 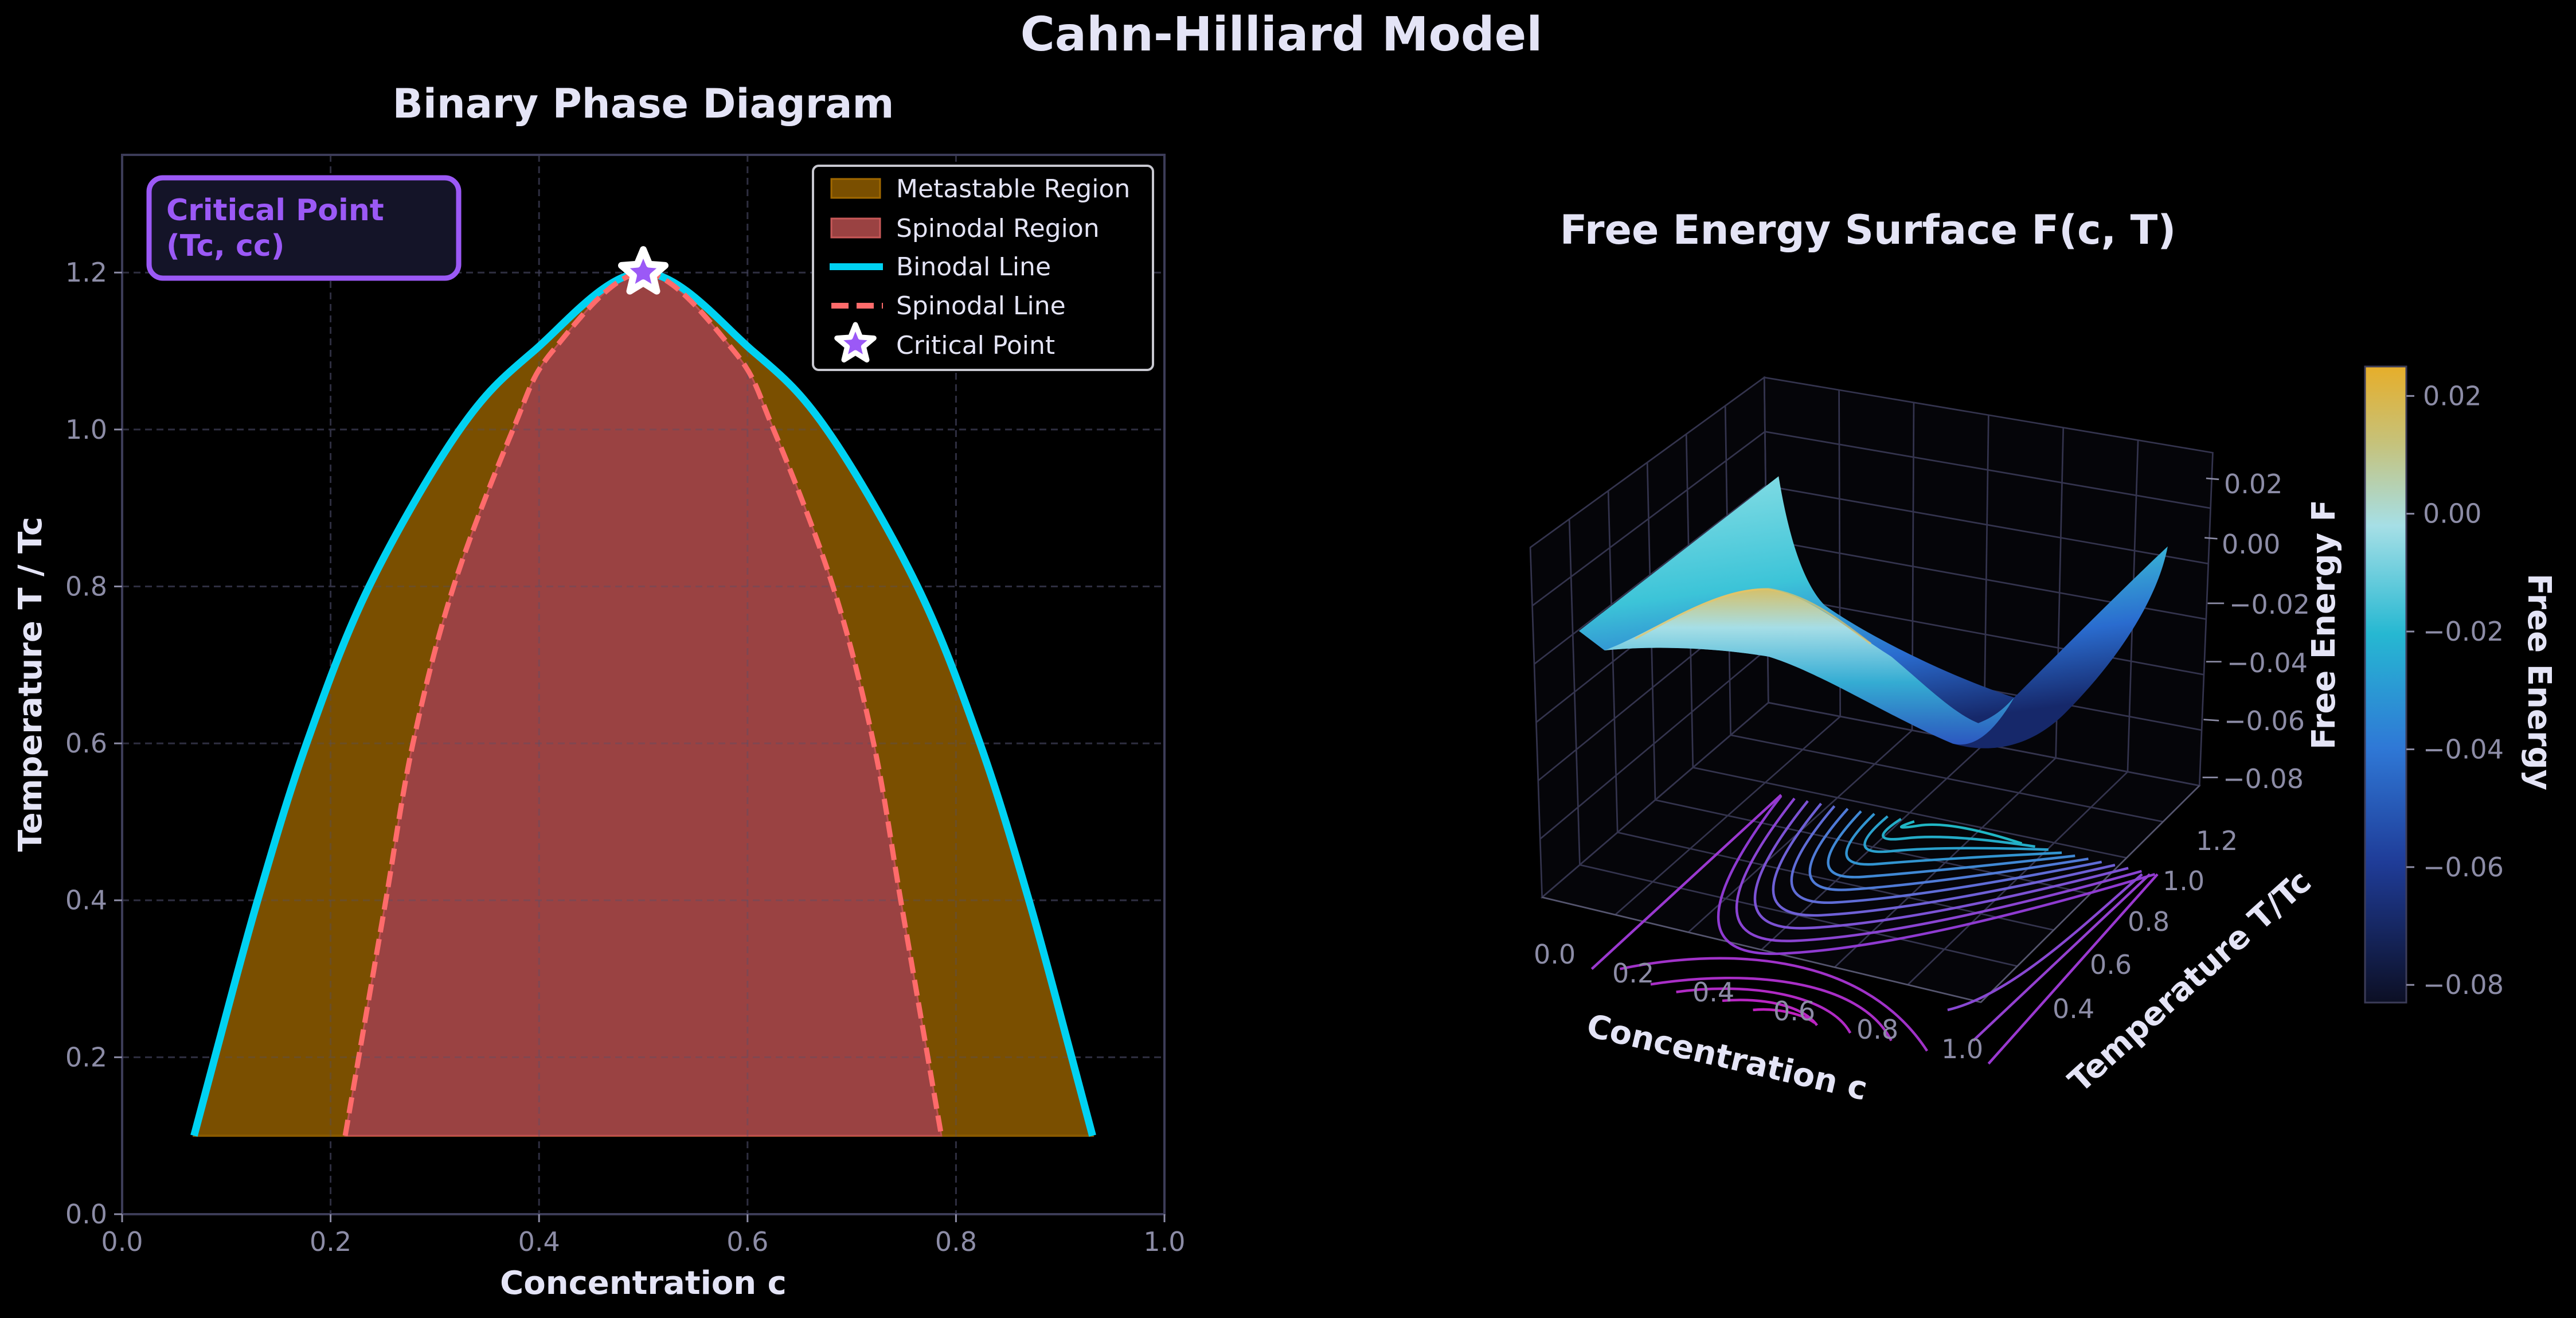 I want to click on x-tick-label: 0.2, so click(x=330, y=1241).